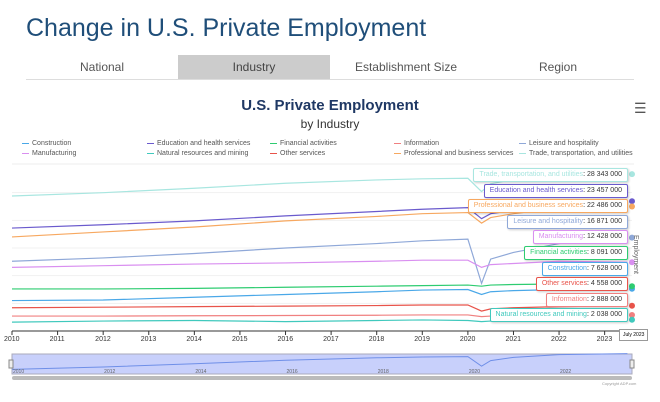  Describe the element at coordinates (383, 372) in the screenshot. I see `navigator-tick-label: 2018` at that location.